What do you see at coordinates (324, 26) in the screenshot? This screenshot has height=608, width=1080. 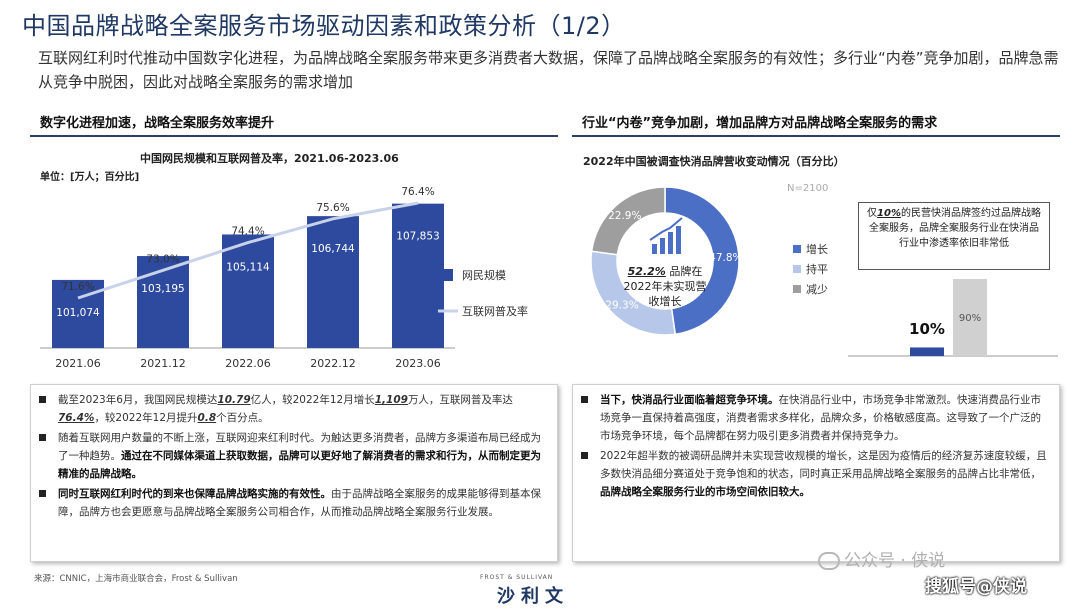 I see `page-title: 中国品牌战略全案服务市场驱动因素和政策分析（1/2）` at bounding box center [324, 26].